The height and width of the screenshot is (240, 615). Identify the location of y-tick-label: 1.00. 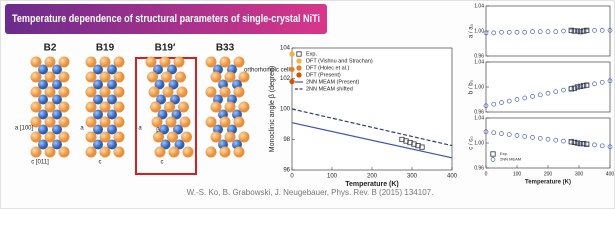
(479, 143).